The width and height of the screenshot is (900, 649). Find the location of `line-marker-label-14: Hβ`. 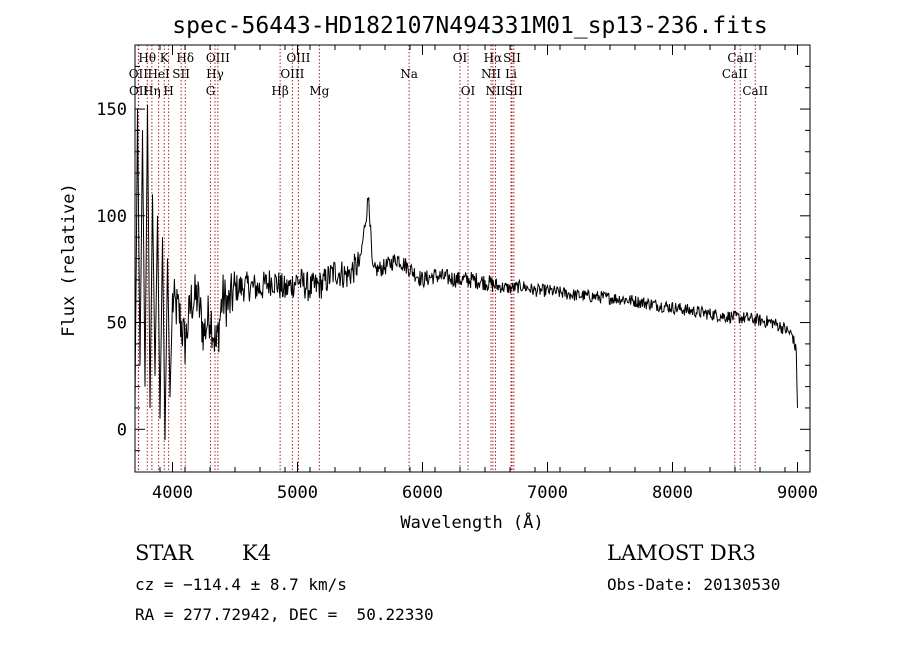

line-marker-label-14: Hβ is located at coordinates (279, 91).